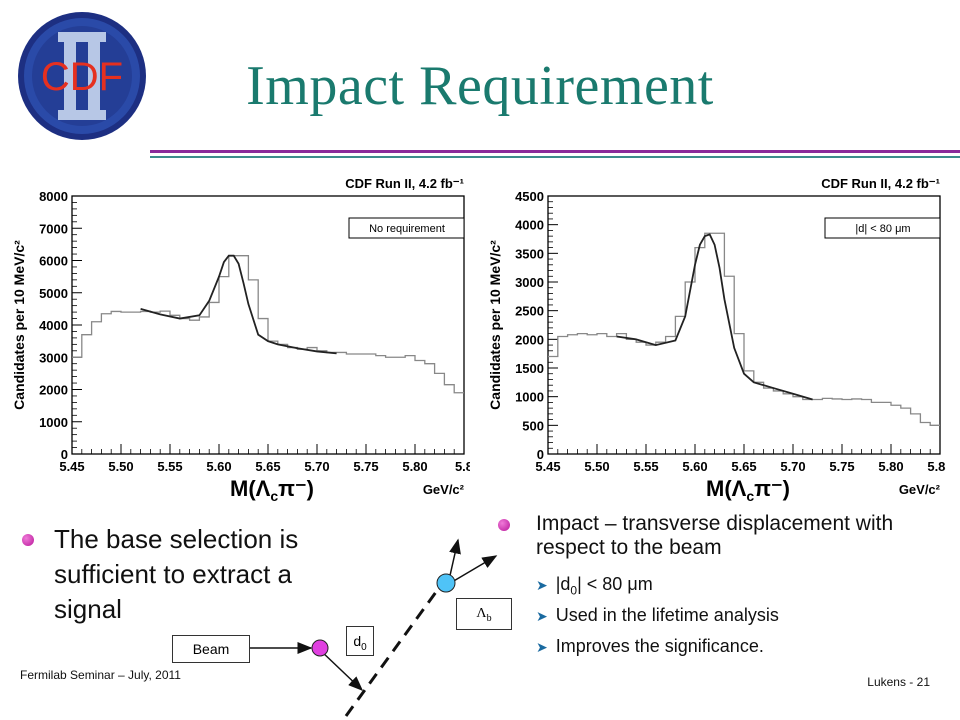 This screenshot has height=720, width=960. What do you see at coordinates (529, 368) in the screenshot?
I see `y-tick-label: 1500` at bounding box center [529, 368].